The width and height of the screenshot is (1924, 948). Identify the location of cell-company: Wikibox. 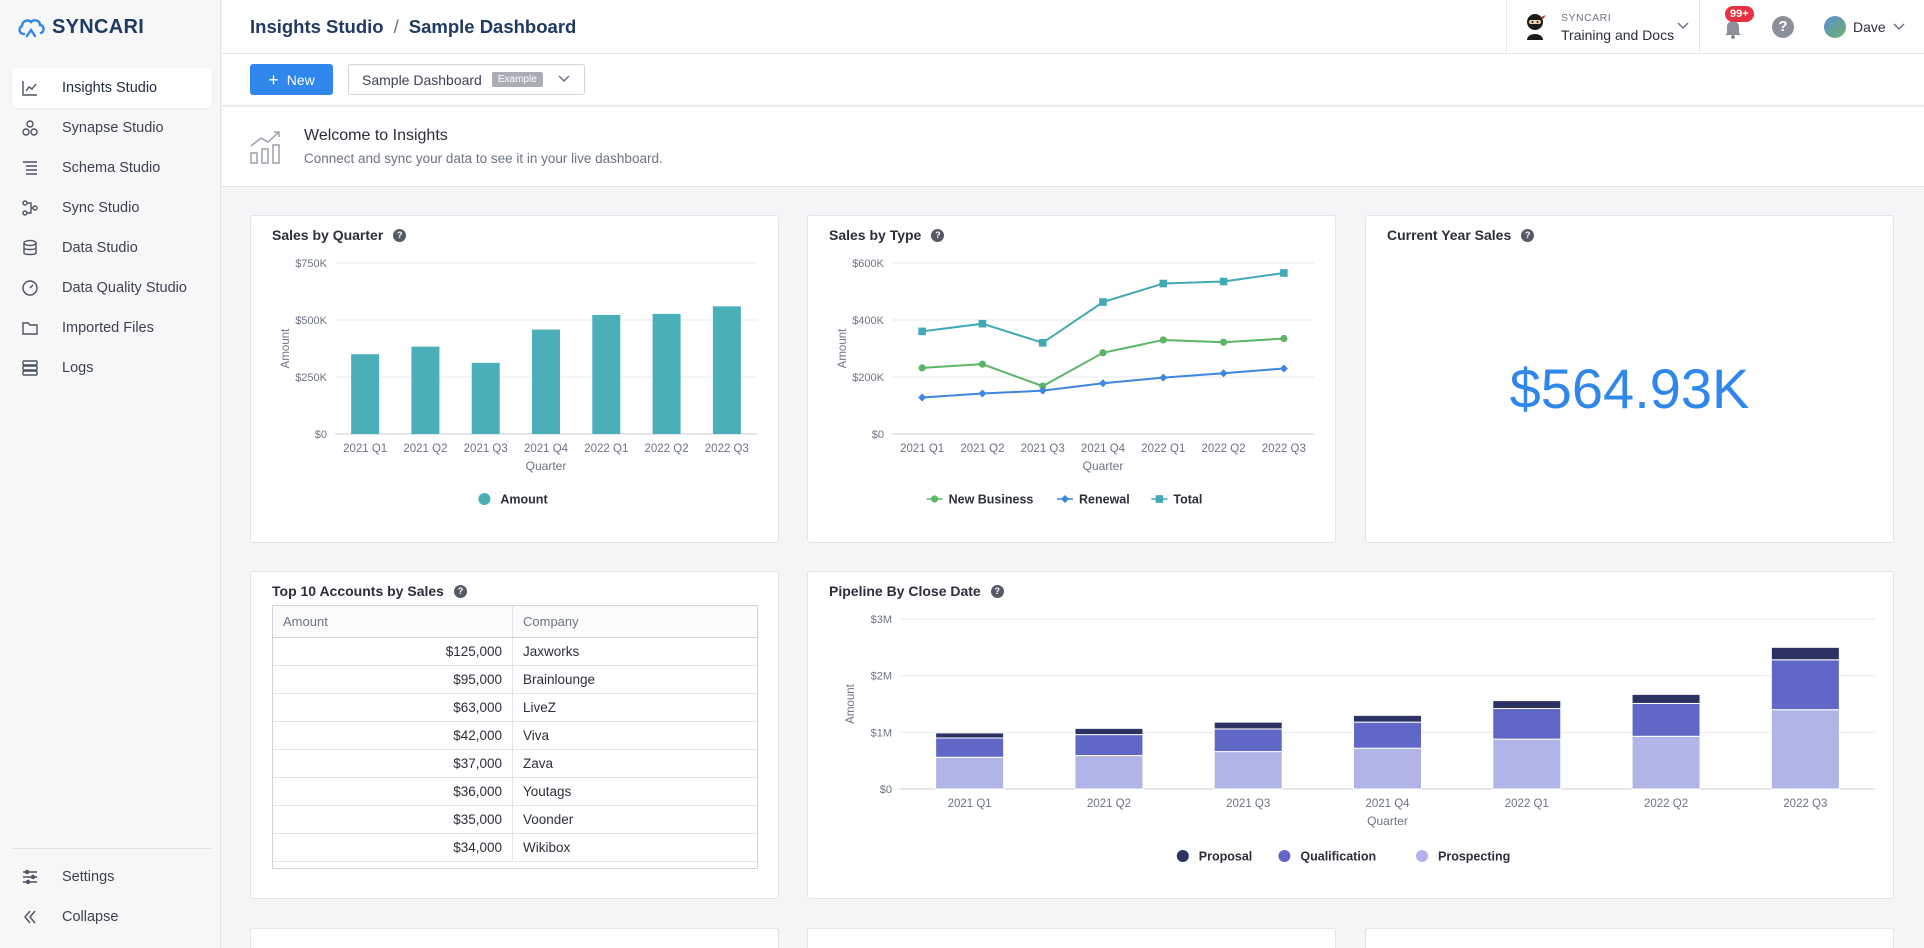
(547, 847).